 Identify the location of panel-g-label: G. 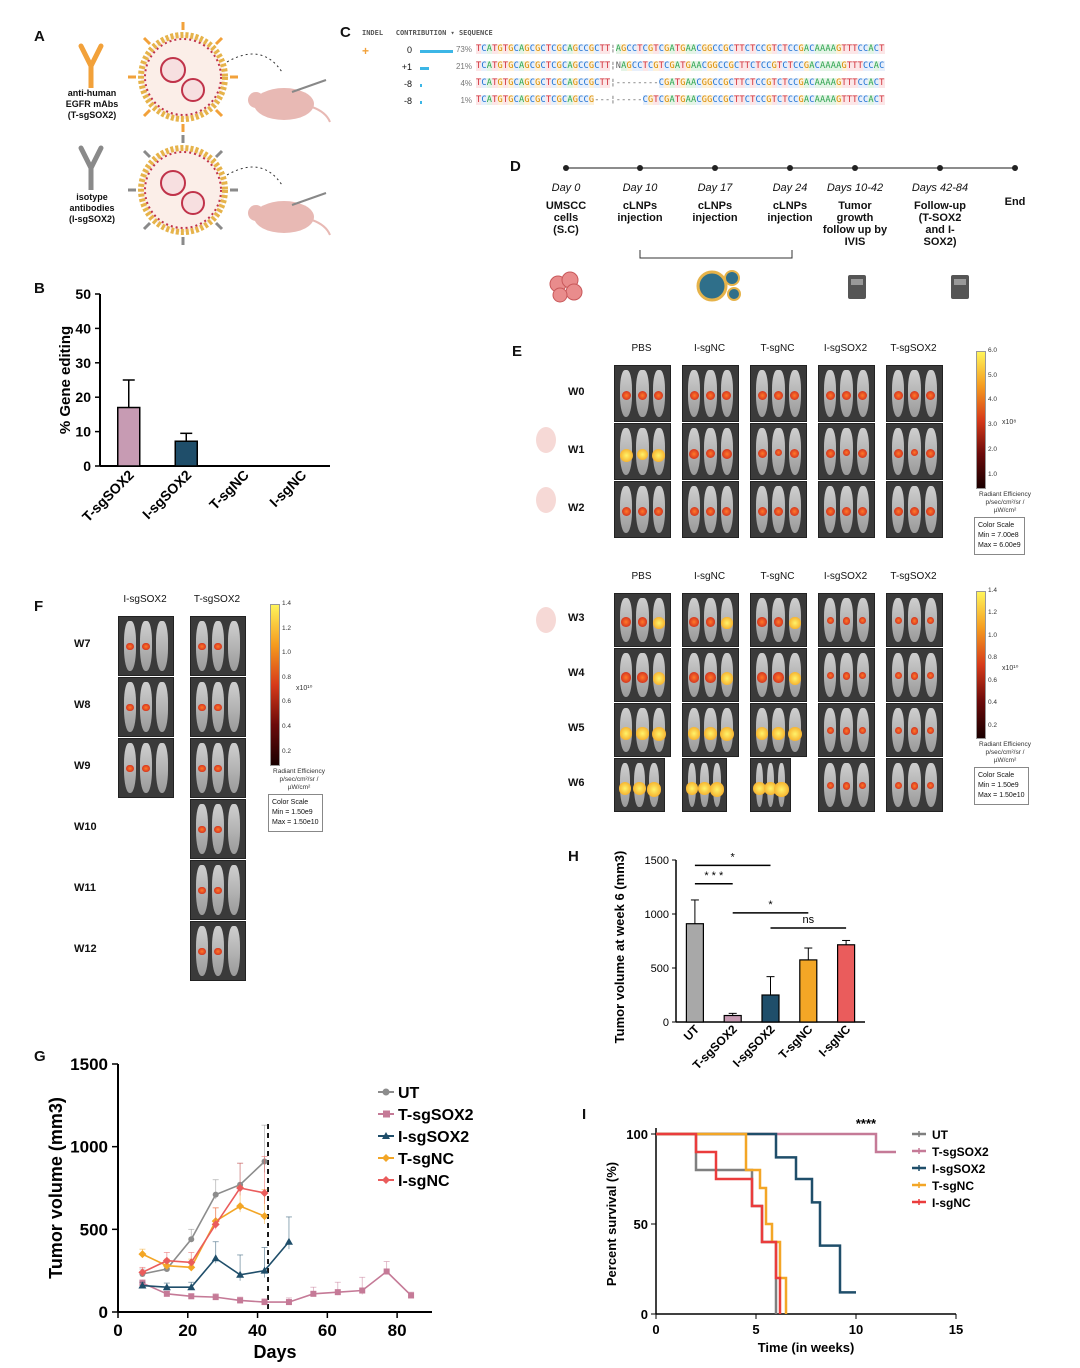
(40, 1056).